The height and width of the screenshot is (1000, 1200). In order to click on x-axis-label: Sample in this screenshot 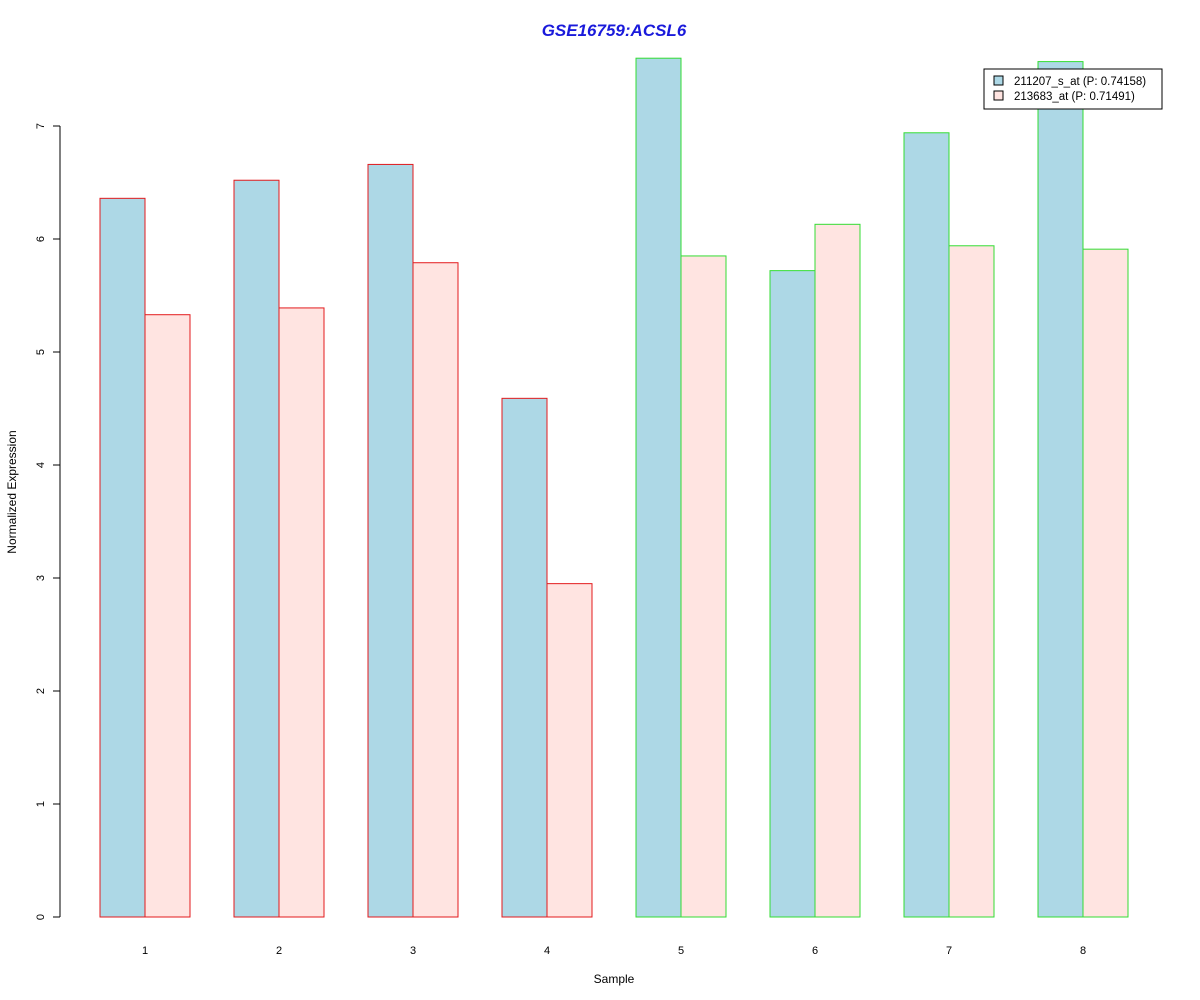, I will do `click(614, 979)`.